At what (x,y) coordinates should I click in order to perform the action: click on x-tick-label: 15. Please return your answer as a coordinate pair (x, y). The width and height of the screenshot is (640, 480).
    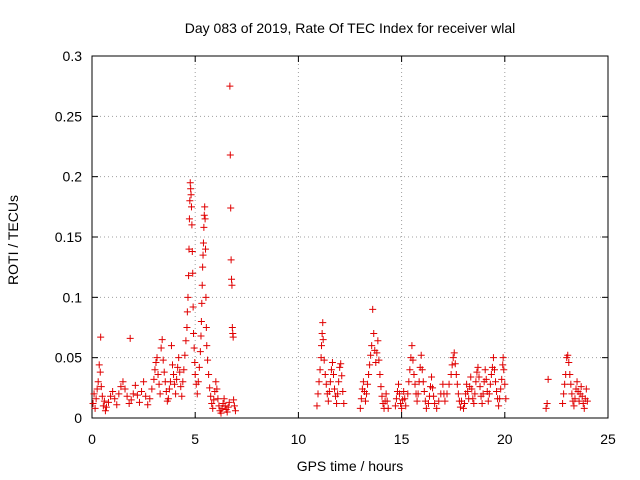
    Looking at the image, I should click on (402, 439).